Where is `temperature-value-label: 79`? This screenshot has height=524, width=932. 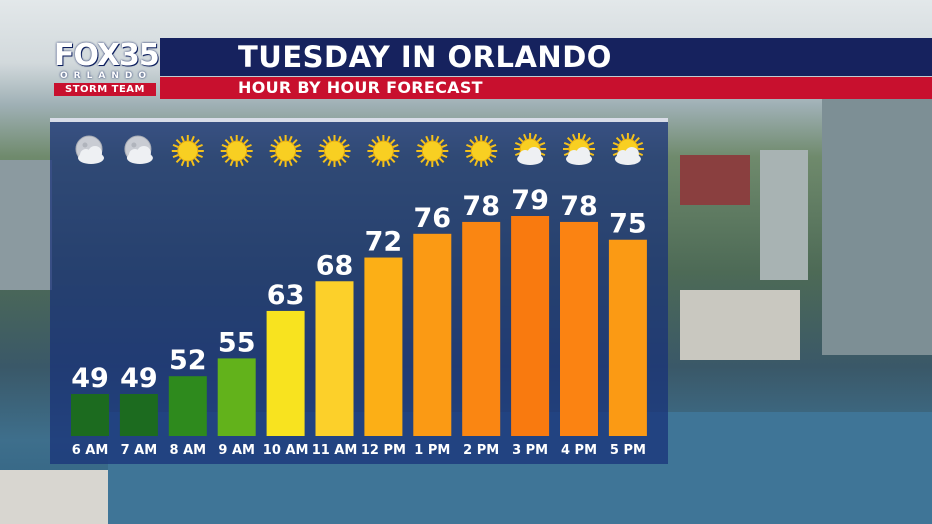 temperature-value-label: 79 is located at coordinates (530, 200).